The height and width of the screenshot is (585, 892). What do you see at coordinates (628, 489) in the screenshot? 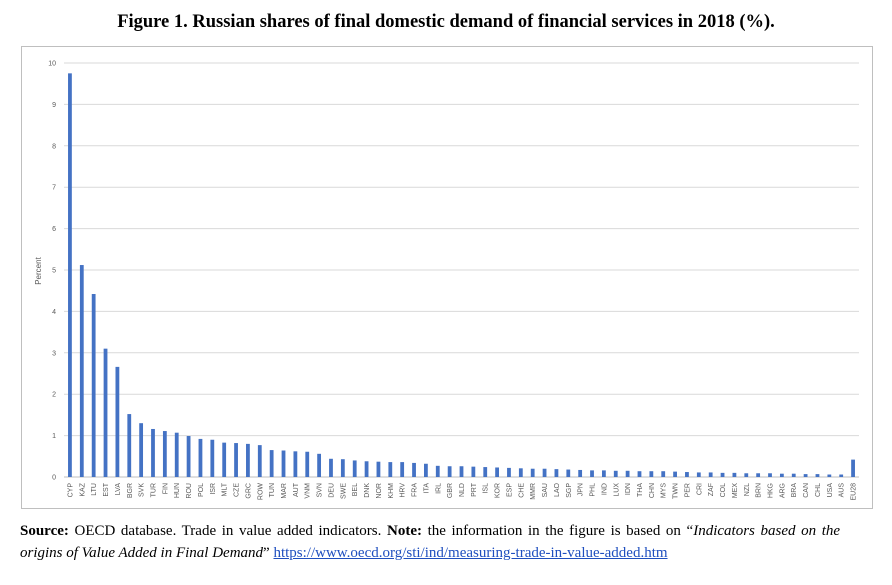
I see `x-tick-label: IDN` at bounding box center [628, 489].